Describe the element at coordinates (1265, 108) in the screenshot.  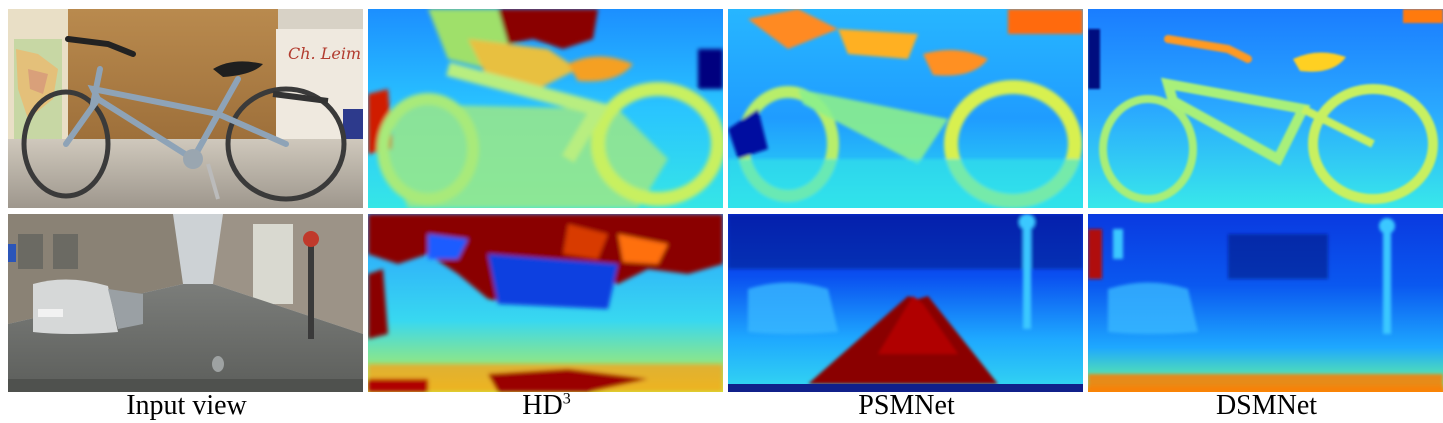
I see `dsmnet-bicycle-disparity` at that location.